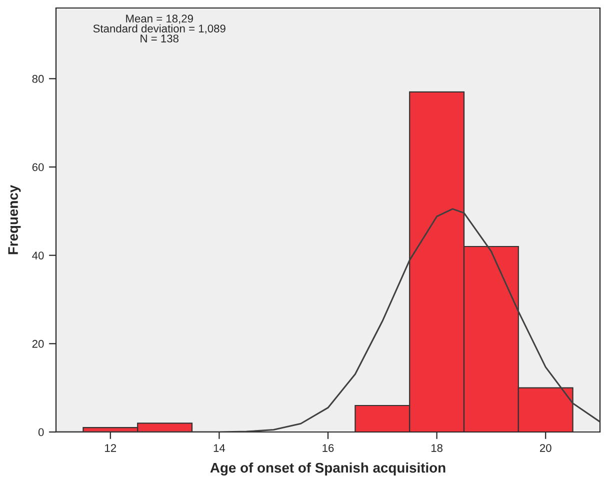 The height and width of the screenshot is (484, 605). What do you see at coordinates (38, 78) in the screenshot?
I see `y-tick-label: 80` at bounding box center [38, 78].